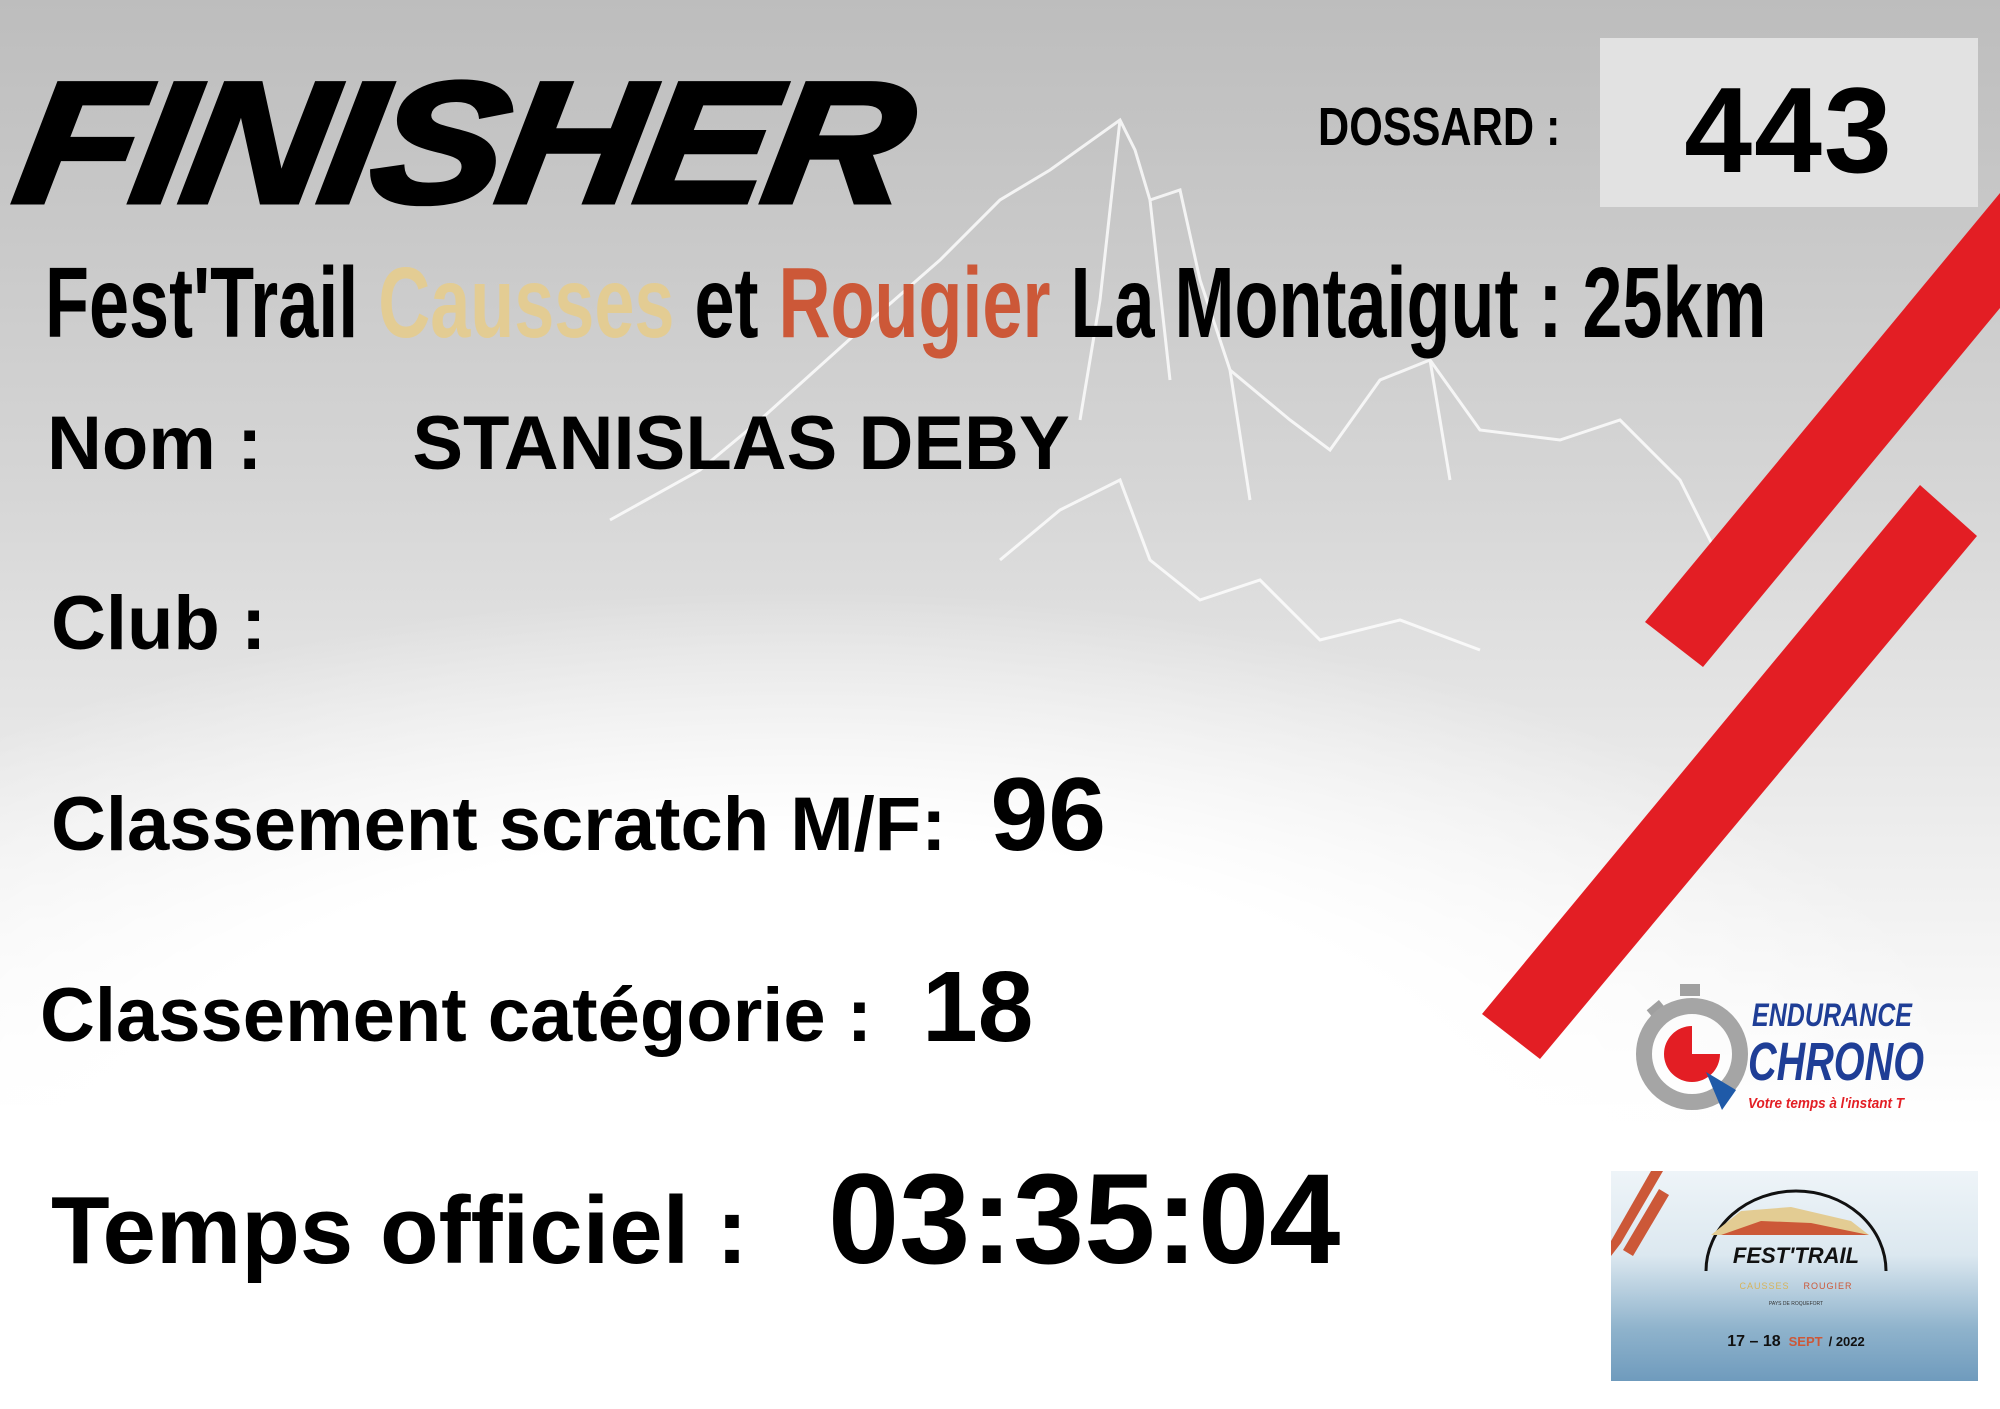  I want to click on scratch-label: Classement scratch M/F:, so click(499, 824).